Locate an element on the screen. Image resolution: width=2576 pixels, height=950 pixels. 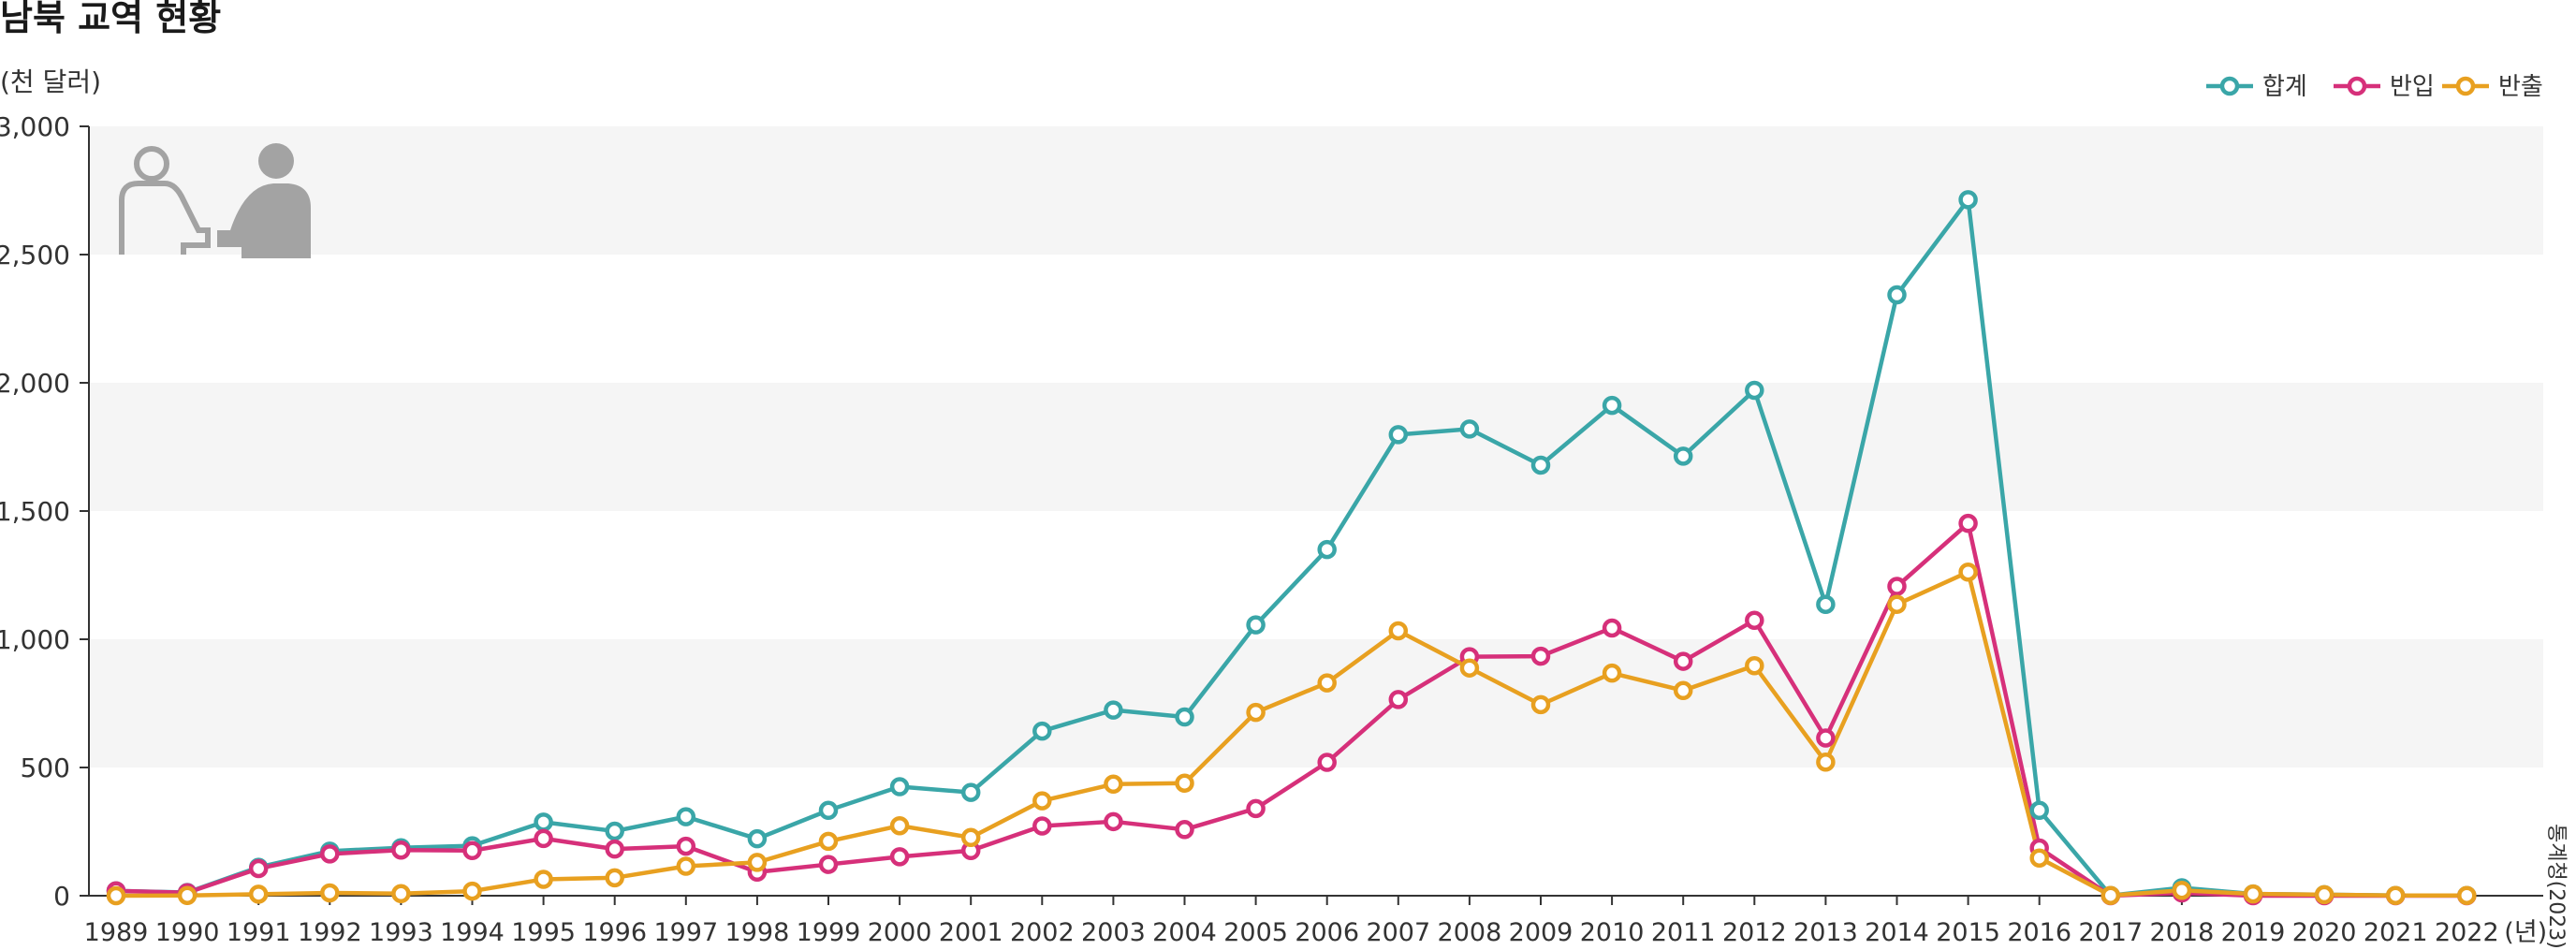
x-tick-label: 1991 is located at coordinates (259, 932).